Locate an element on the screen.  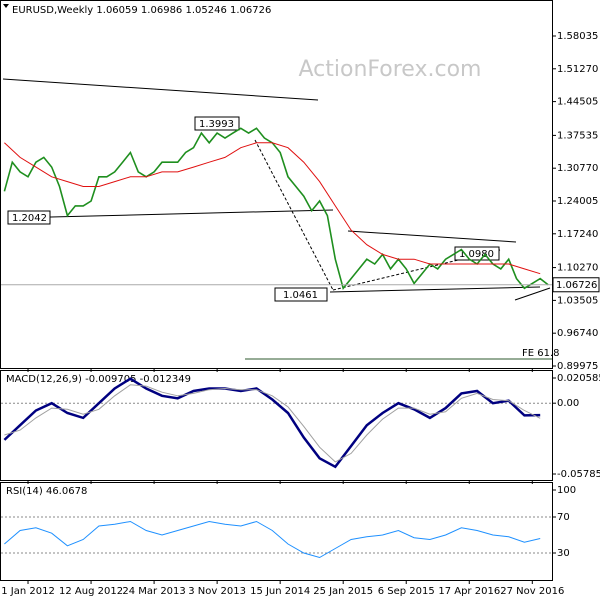
annotation: 1.3993 is located at coordinates (216, 124).